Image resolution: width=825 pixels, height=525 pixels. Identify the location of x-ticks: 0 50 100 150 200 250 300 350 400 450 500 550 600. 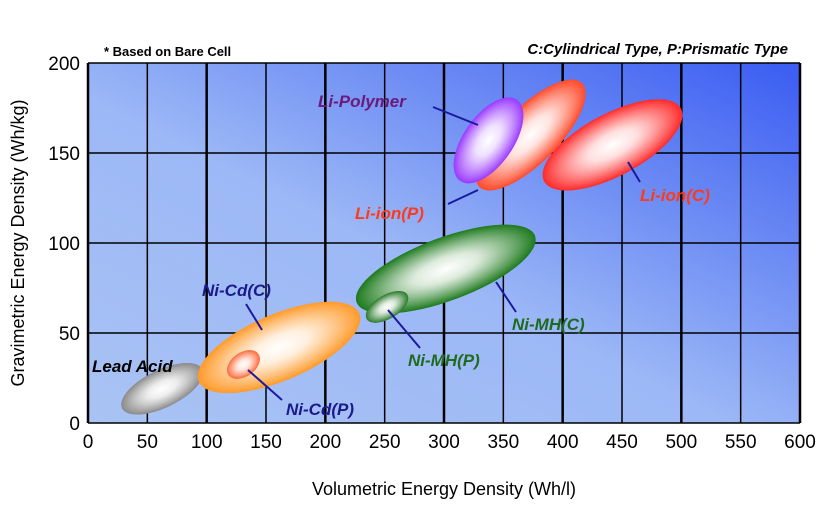
(449, 442).